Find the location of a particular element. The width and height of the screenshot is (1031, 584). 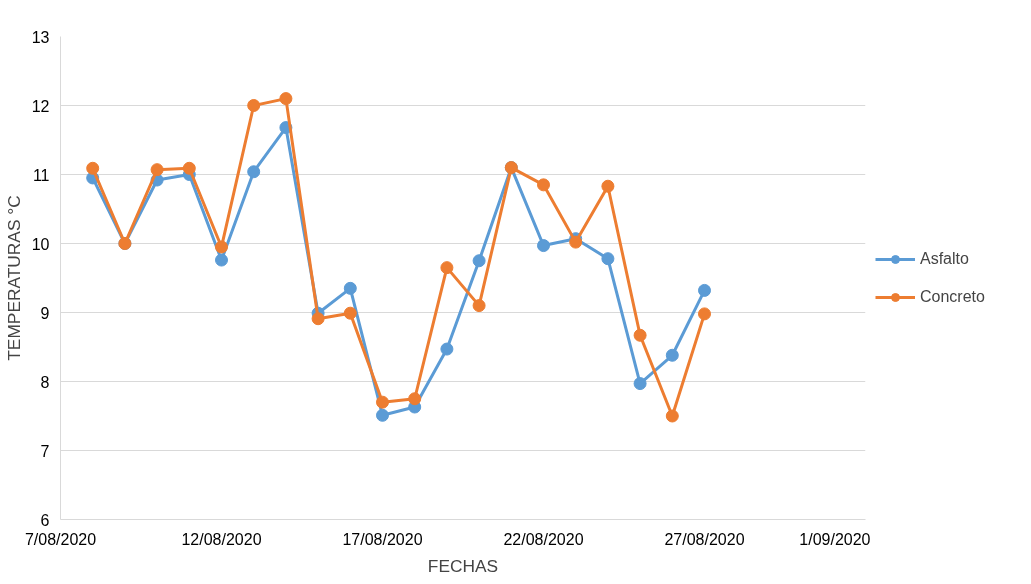

x-tick-label: 7/08/2020 is located at coordinates (60, 539).